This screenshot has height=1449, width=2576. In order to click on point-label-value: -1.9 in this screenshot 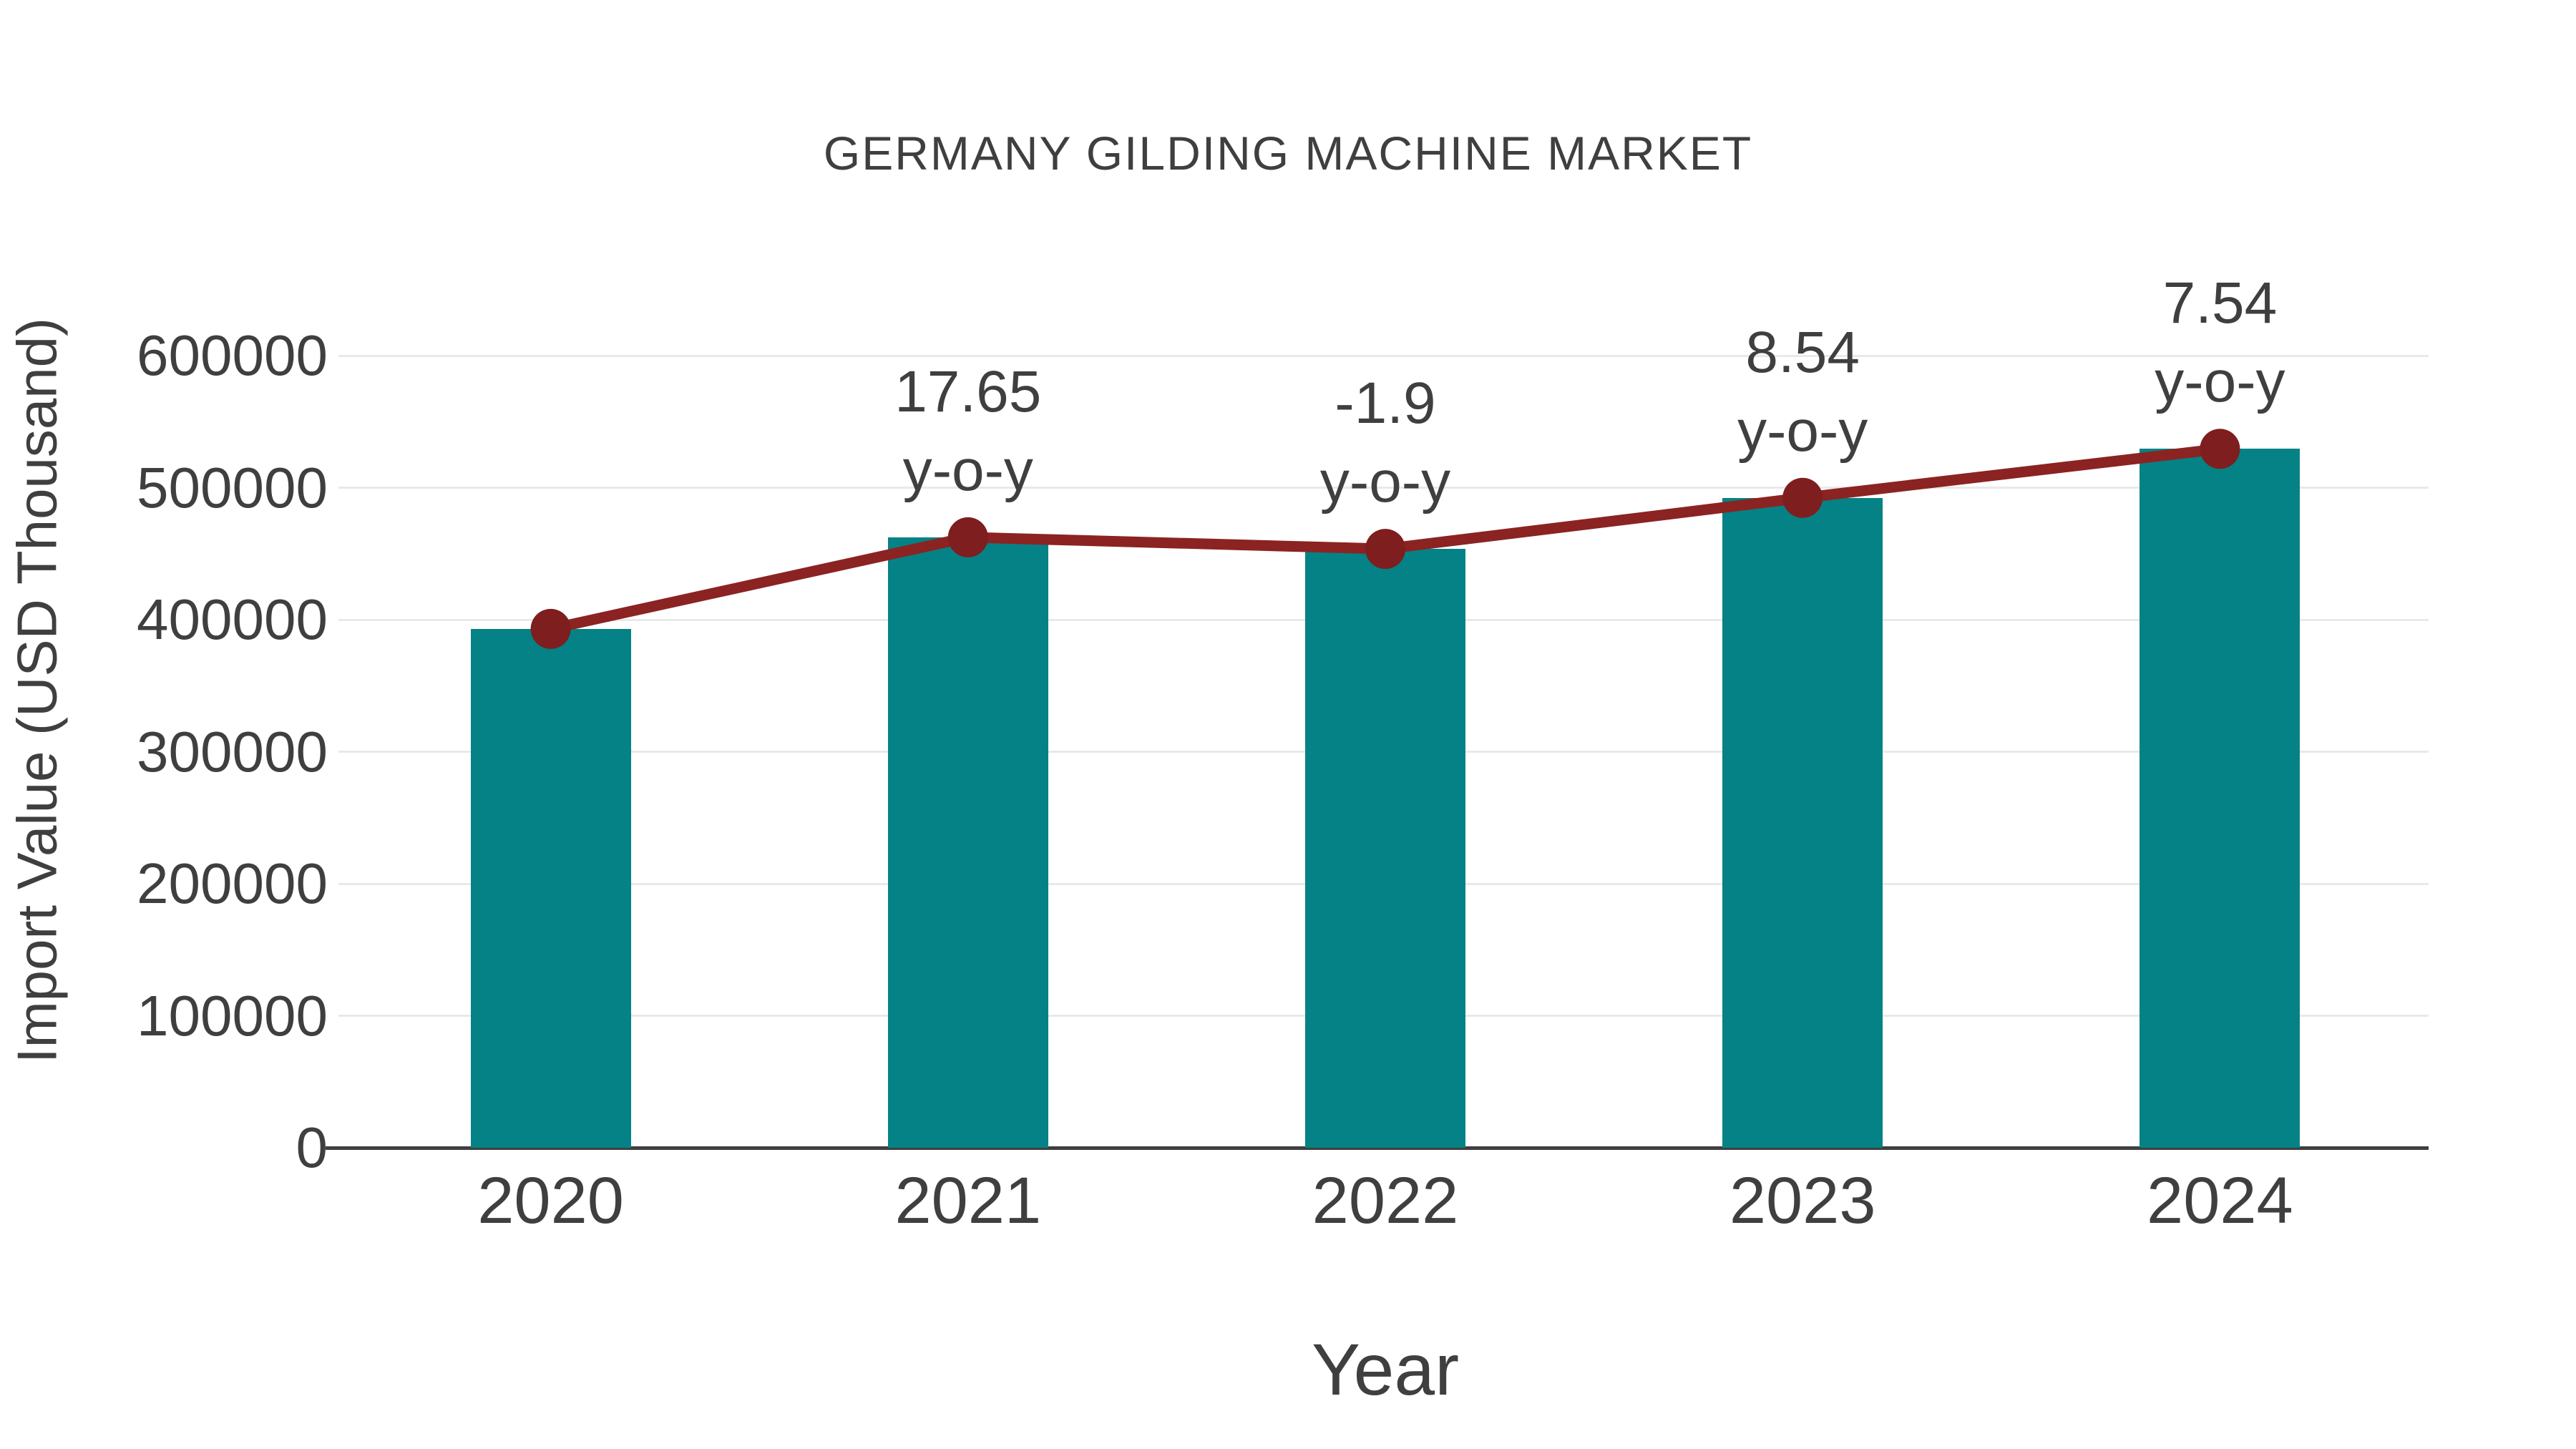, I will do `click(1385, 403)`.